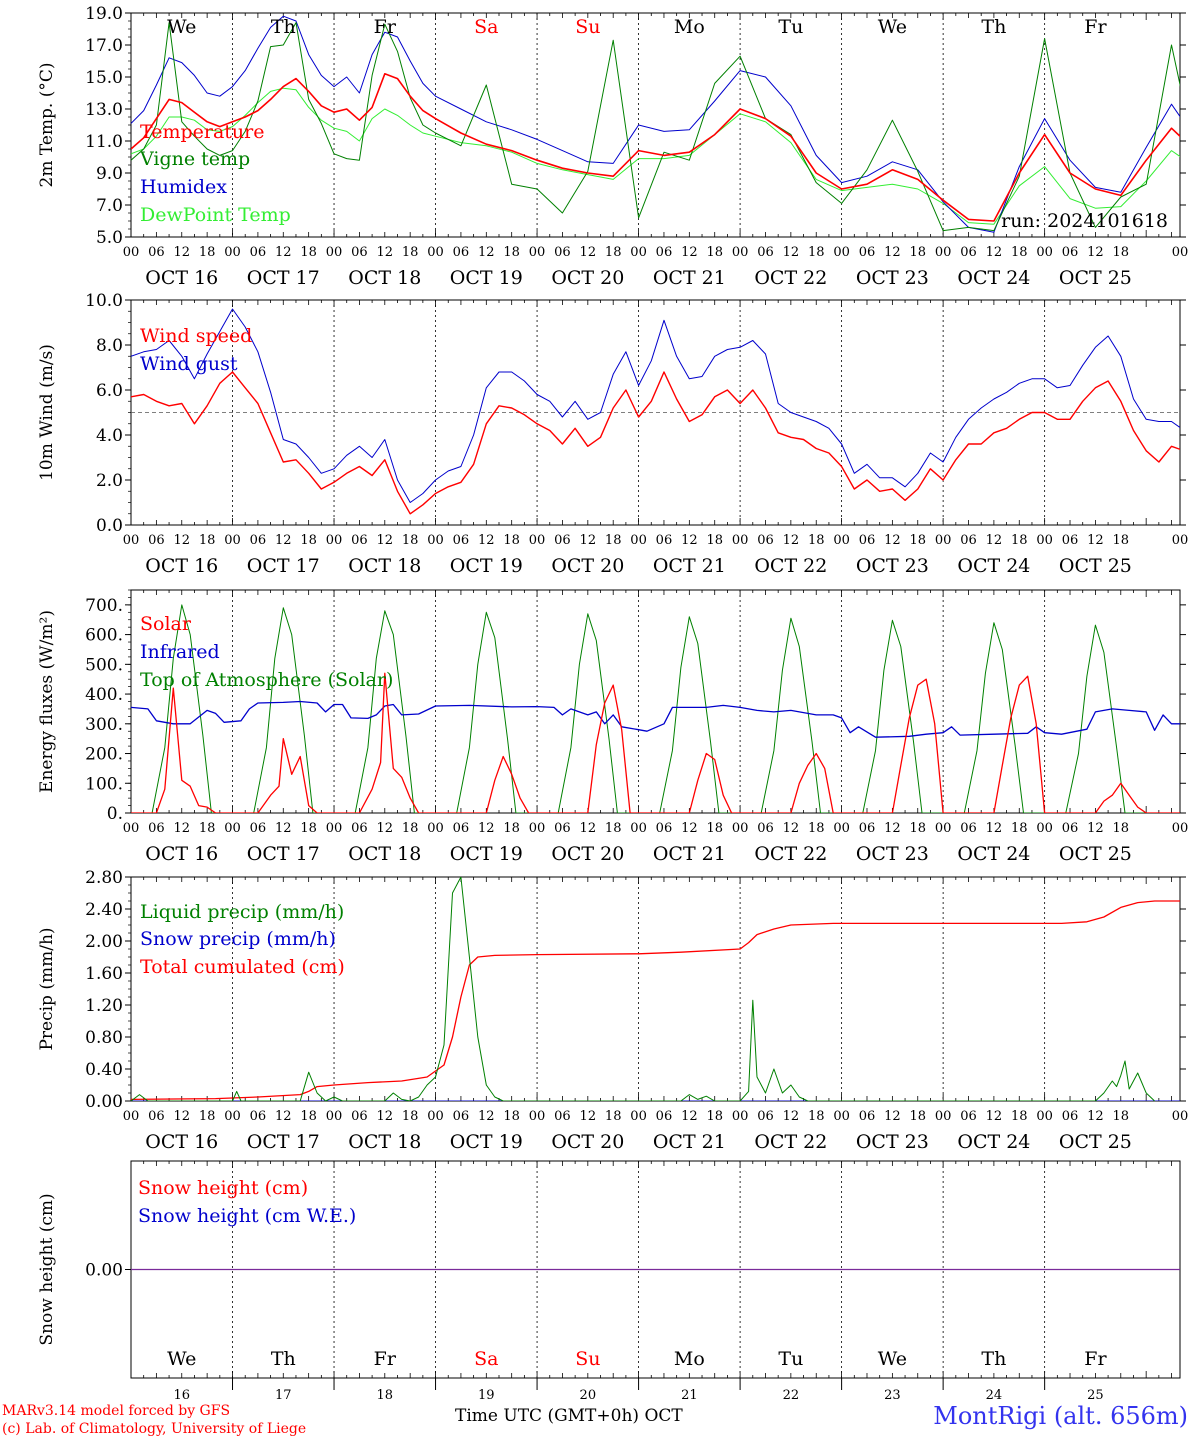 The width and height of the screenshot is (1194, 1440). Describe the element at coordinates (242, 912) in the screenshot. I see `legend-entry: Liquid precip (mm/h)` at that location.